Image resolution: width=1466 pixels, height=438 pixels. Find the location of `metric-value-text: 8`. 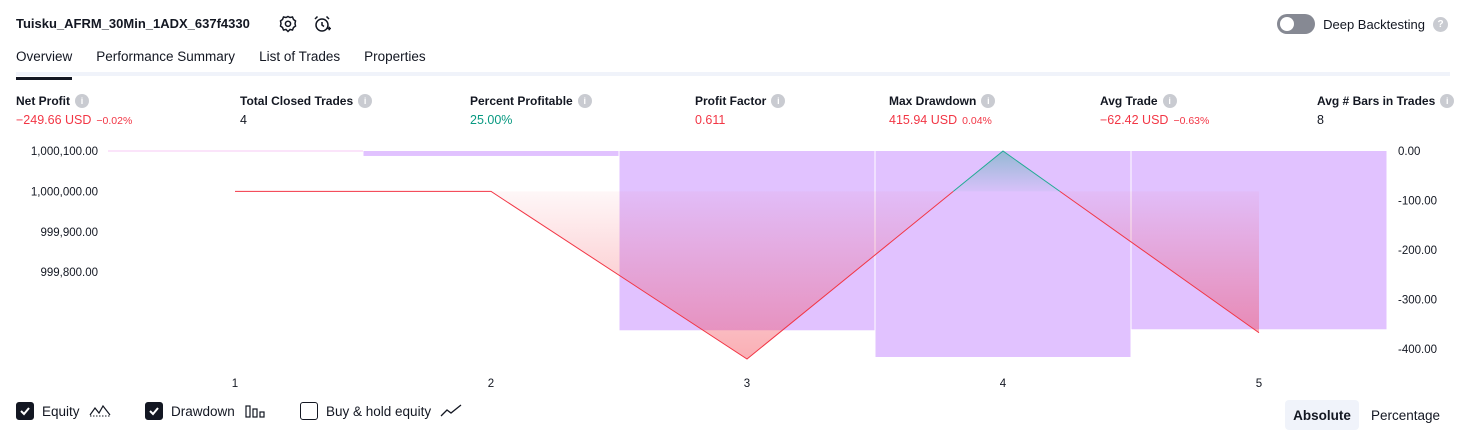

metric-value-text: 8 is located at coordinates (1320, 120).